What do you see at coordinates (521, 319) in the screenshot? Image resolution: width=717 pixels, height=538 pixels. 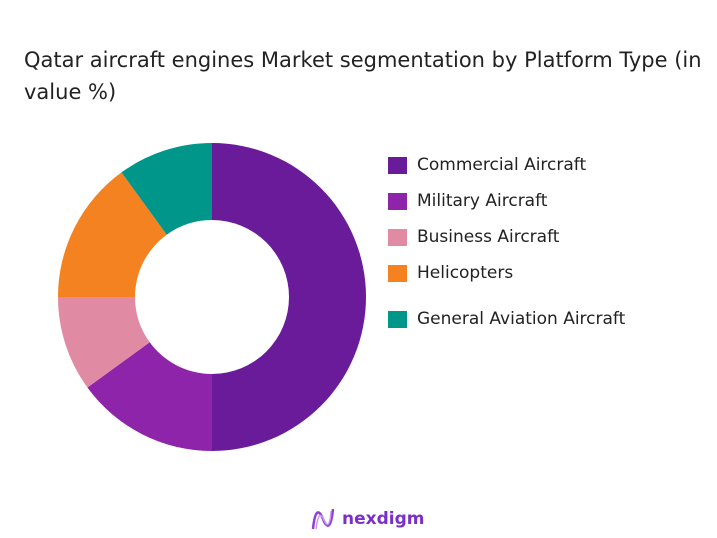 I see `legend-label: General Aviation Aircraft` at bounding box center [521, 319].